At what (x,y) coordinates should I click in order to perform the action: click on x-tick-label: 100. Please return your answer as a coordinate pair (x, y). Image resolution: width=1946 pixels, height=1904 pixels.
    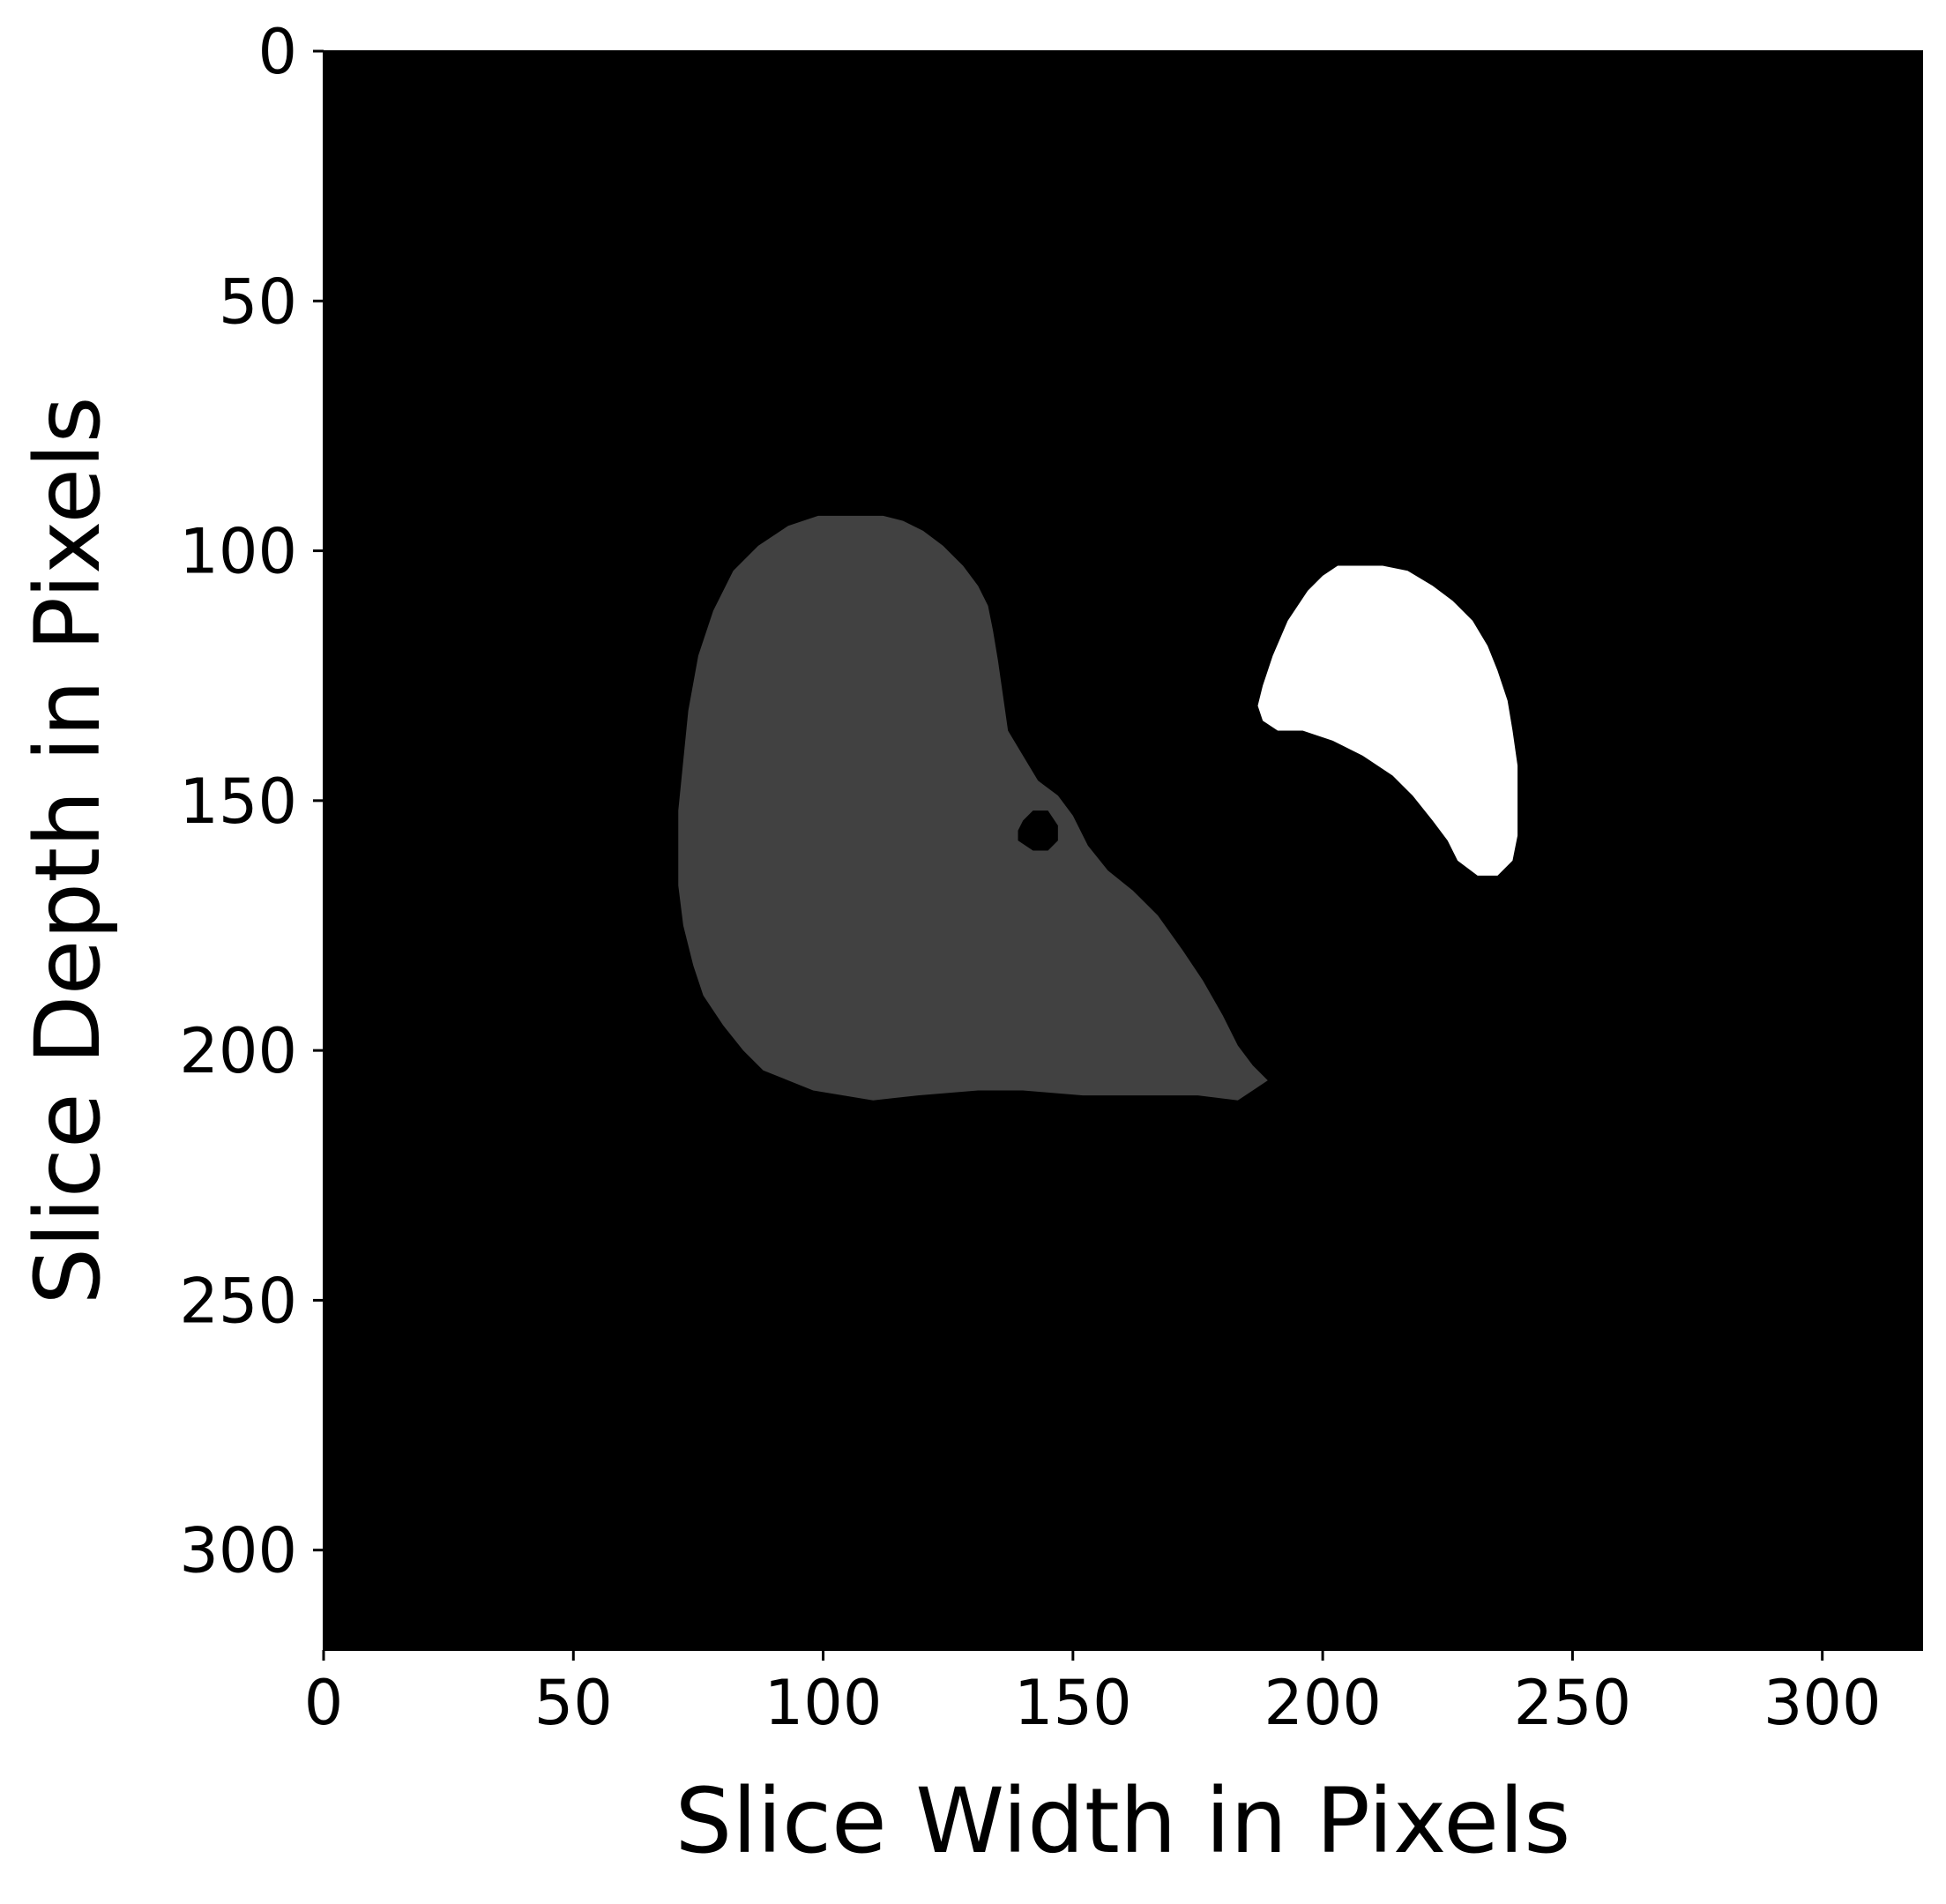
    Looking at the image, I should click on (823, 1703).